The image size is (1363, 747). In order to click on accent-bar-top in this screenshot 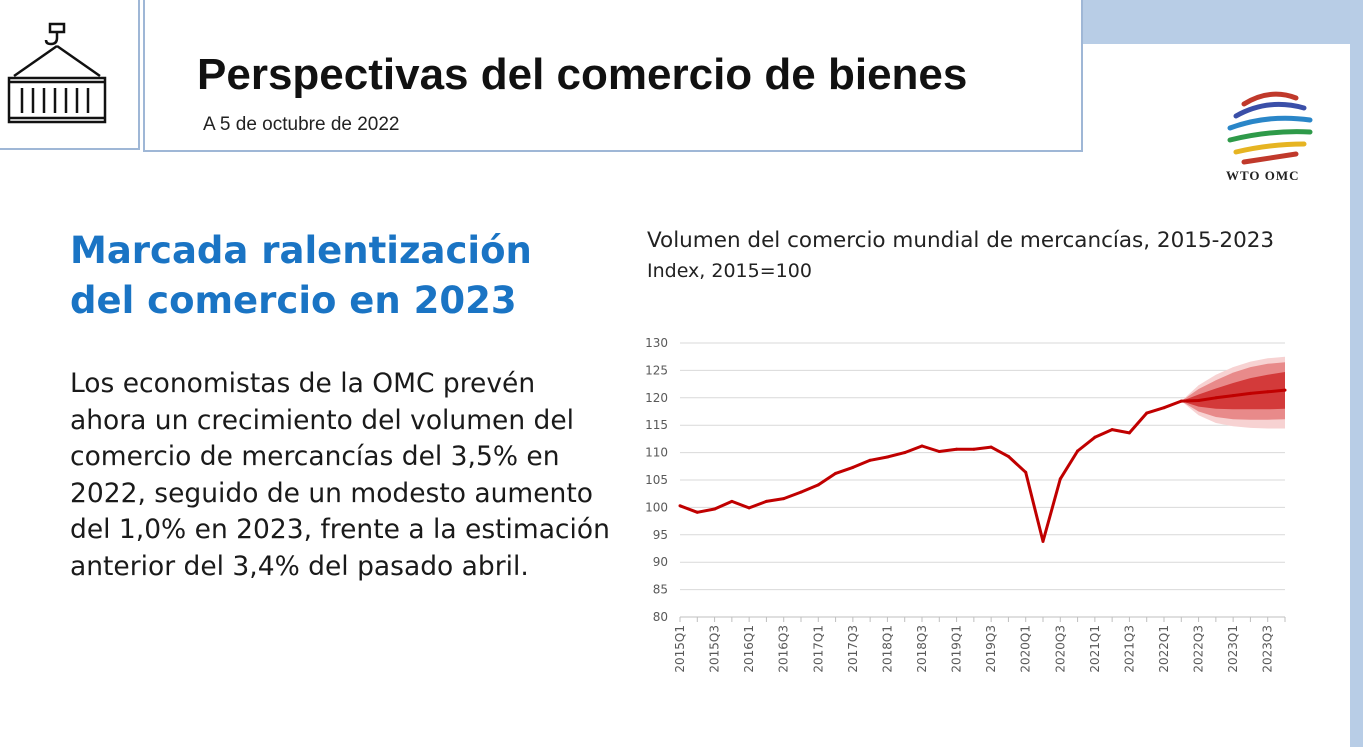, I will do `click(1221, 22)`.